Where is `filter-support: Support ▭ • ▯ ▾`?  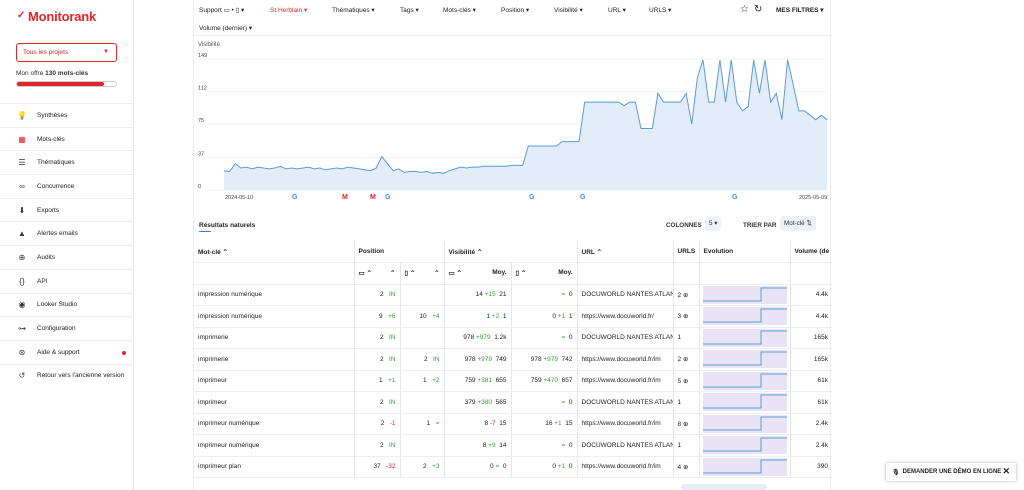 filter-support: Support ▭ • ▯ ▾ is located at coordinates (222, 10).